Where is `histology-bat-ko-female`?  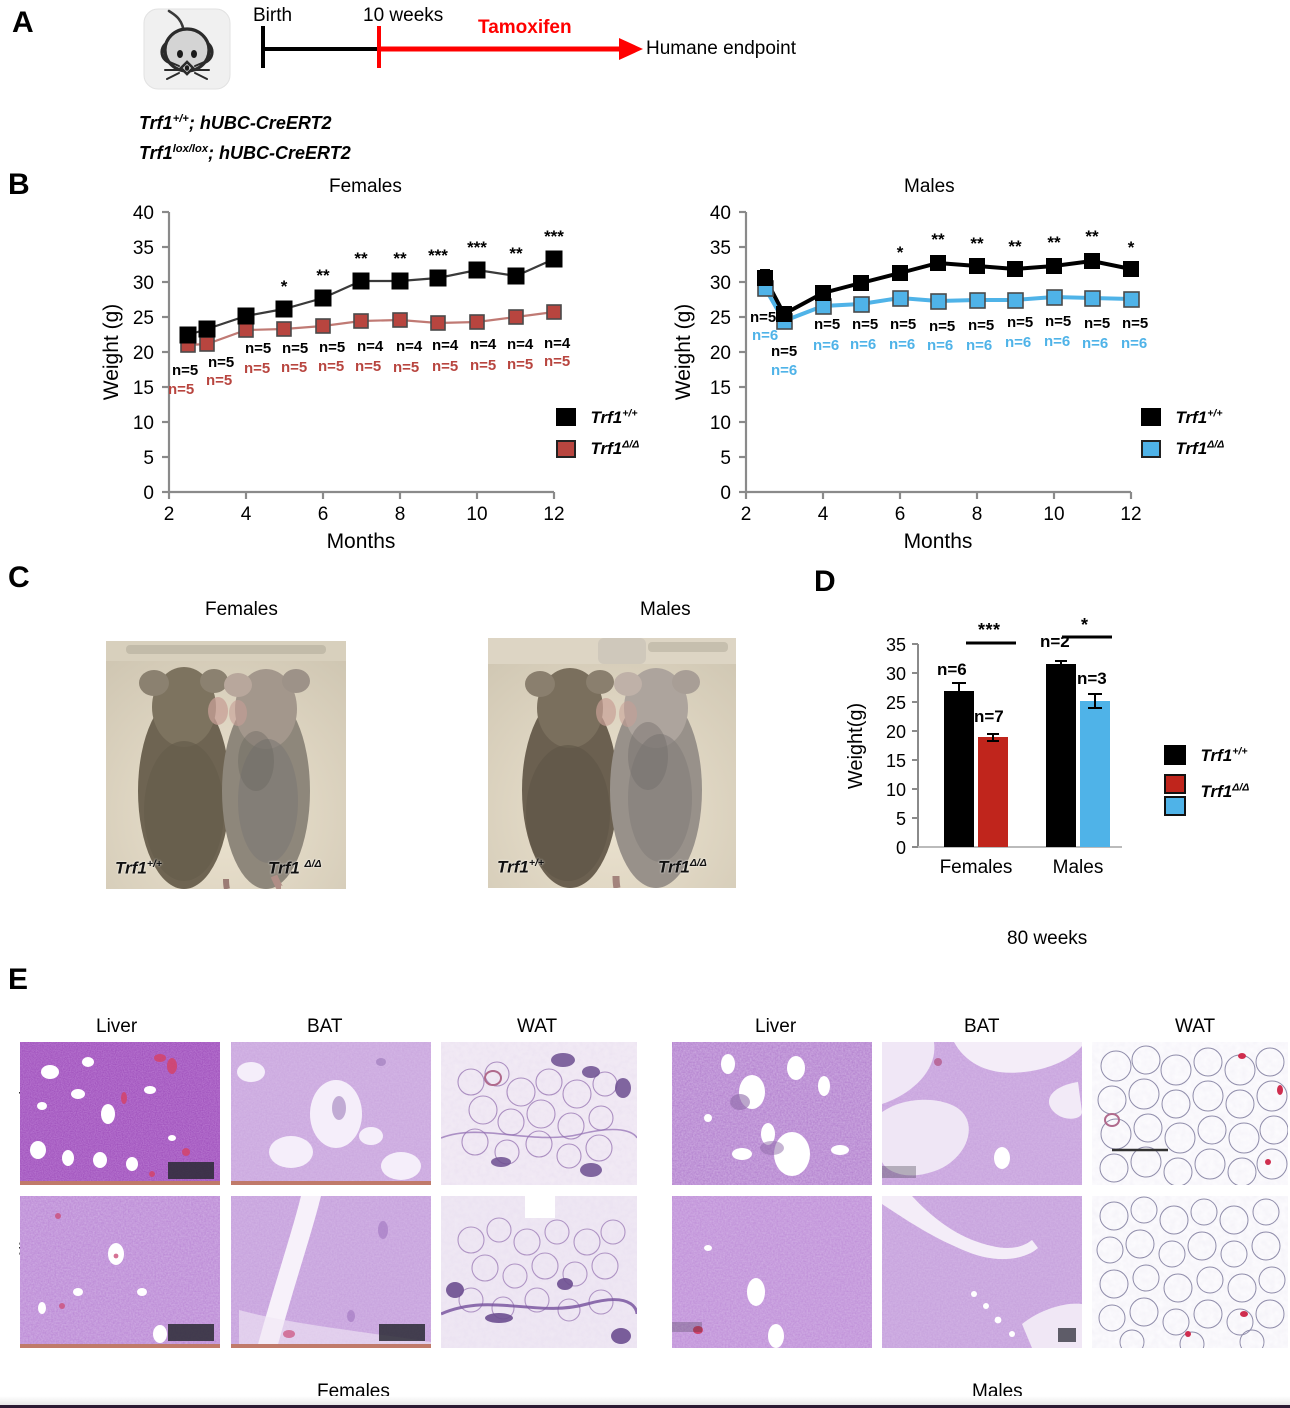 histology-bat-ko-female is located at coordinates (331, 1272).